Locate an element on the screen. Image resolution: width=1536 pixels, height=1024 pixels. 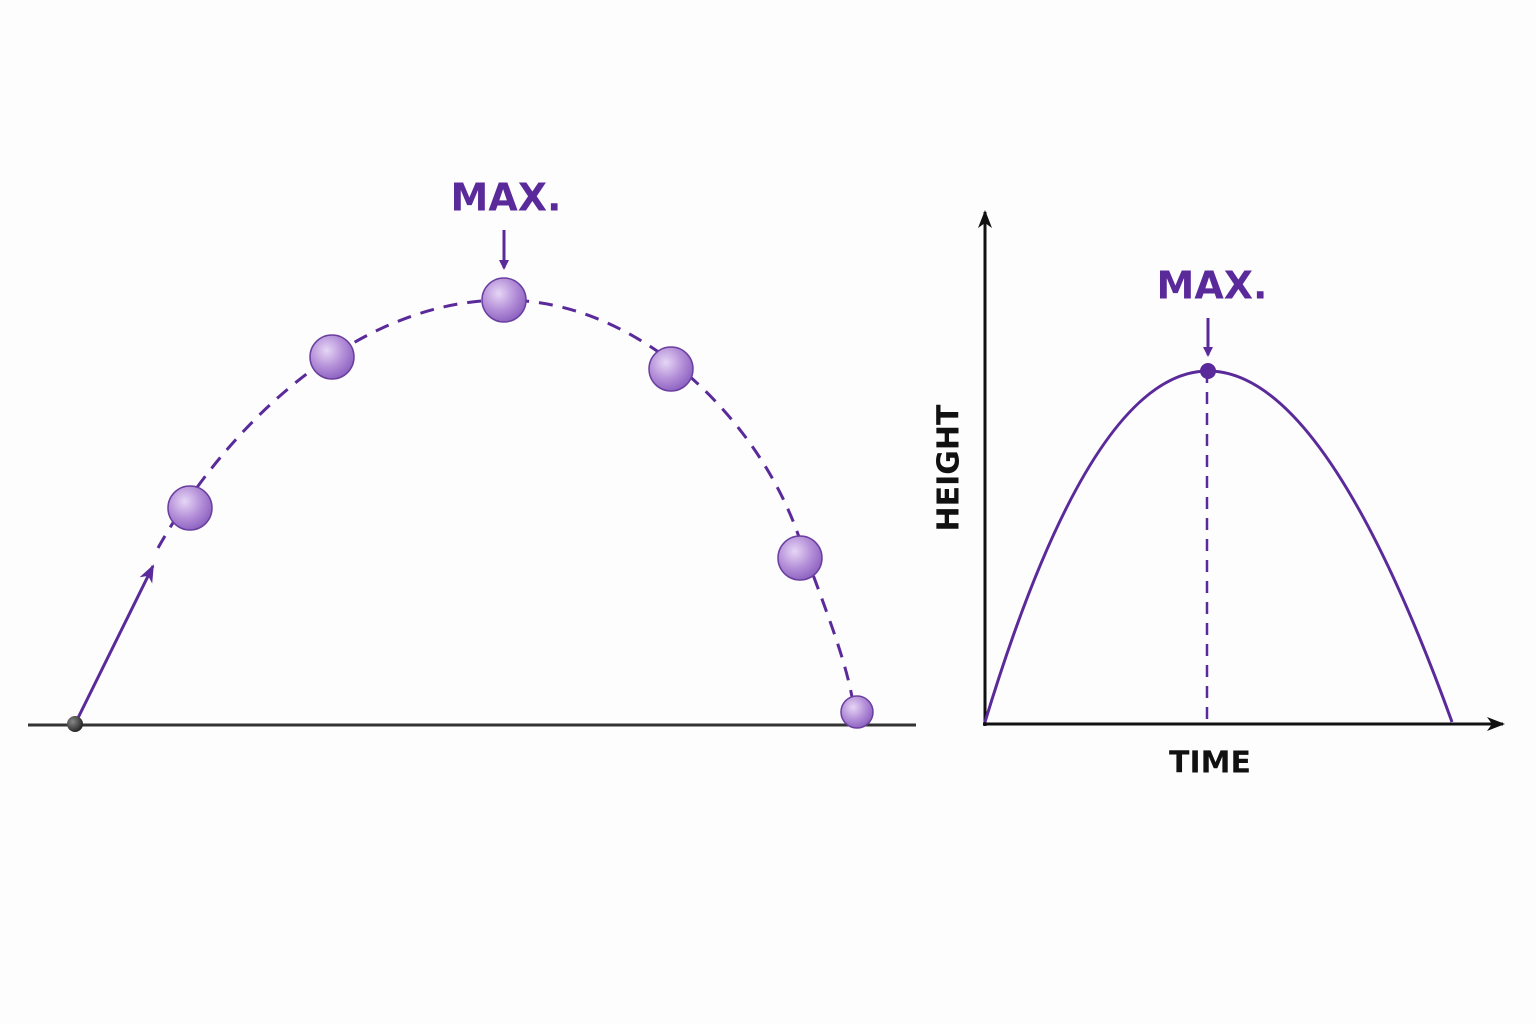
x-axis-label: TIME is located at coordinates (1210, 763).